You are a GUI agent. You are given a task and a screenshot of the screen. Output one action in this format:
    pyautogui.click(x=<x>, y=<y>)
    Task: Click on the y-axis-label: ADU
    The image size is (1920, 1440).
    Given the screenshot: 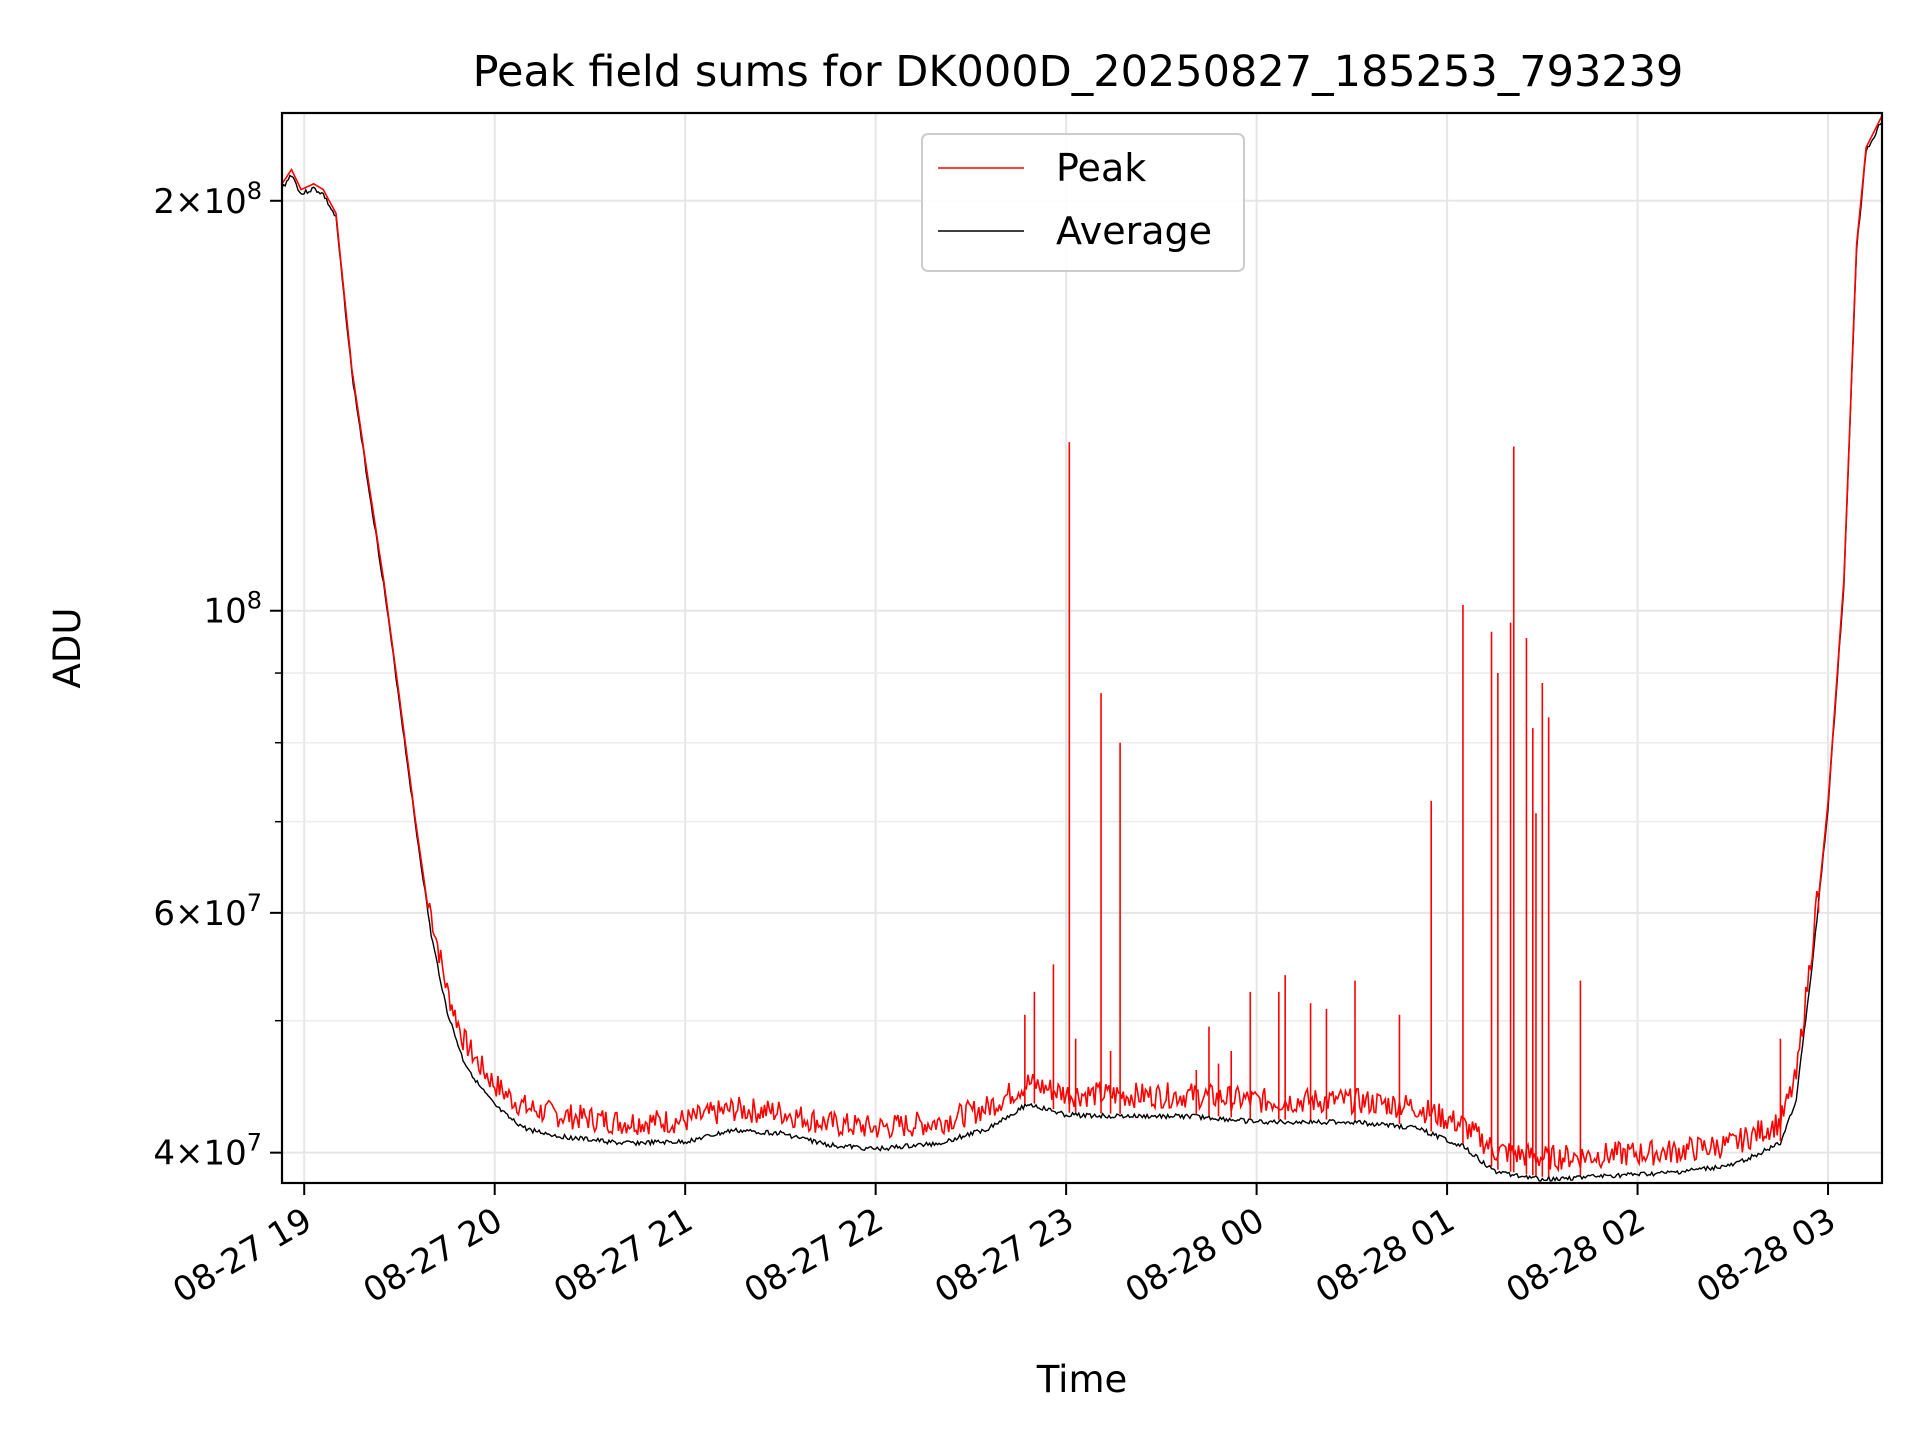 What is the action you would take?
    pyautogui.click(x=67, y=648)
    